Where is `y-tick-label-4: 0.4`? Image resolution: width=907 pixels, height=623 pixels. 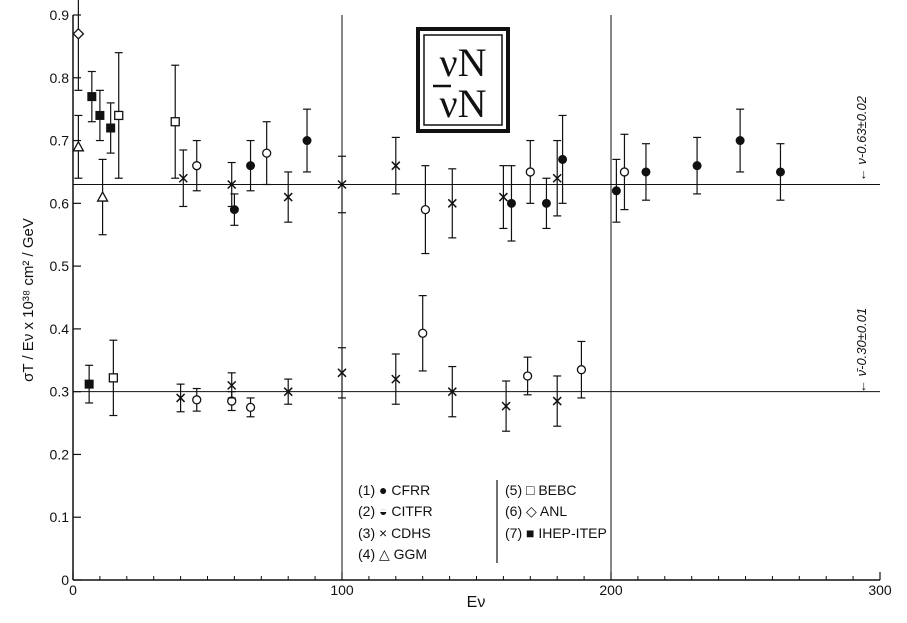
y-tick-label-4: 0.4 is located at coordinates (60, 329).